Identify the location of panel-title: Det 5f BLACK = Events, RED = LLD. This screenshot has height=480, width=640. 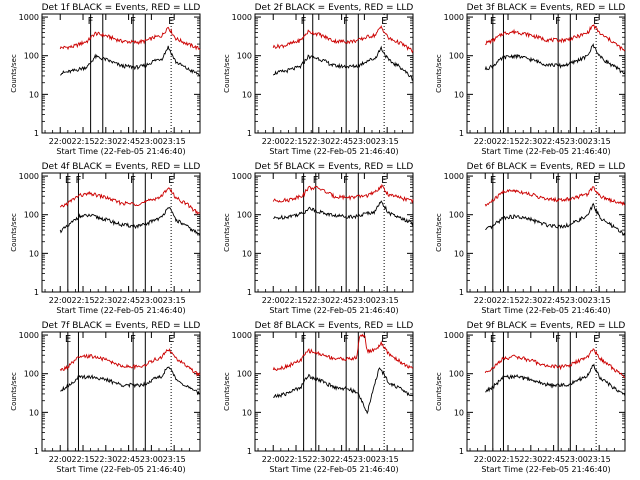
(334, 167).